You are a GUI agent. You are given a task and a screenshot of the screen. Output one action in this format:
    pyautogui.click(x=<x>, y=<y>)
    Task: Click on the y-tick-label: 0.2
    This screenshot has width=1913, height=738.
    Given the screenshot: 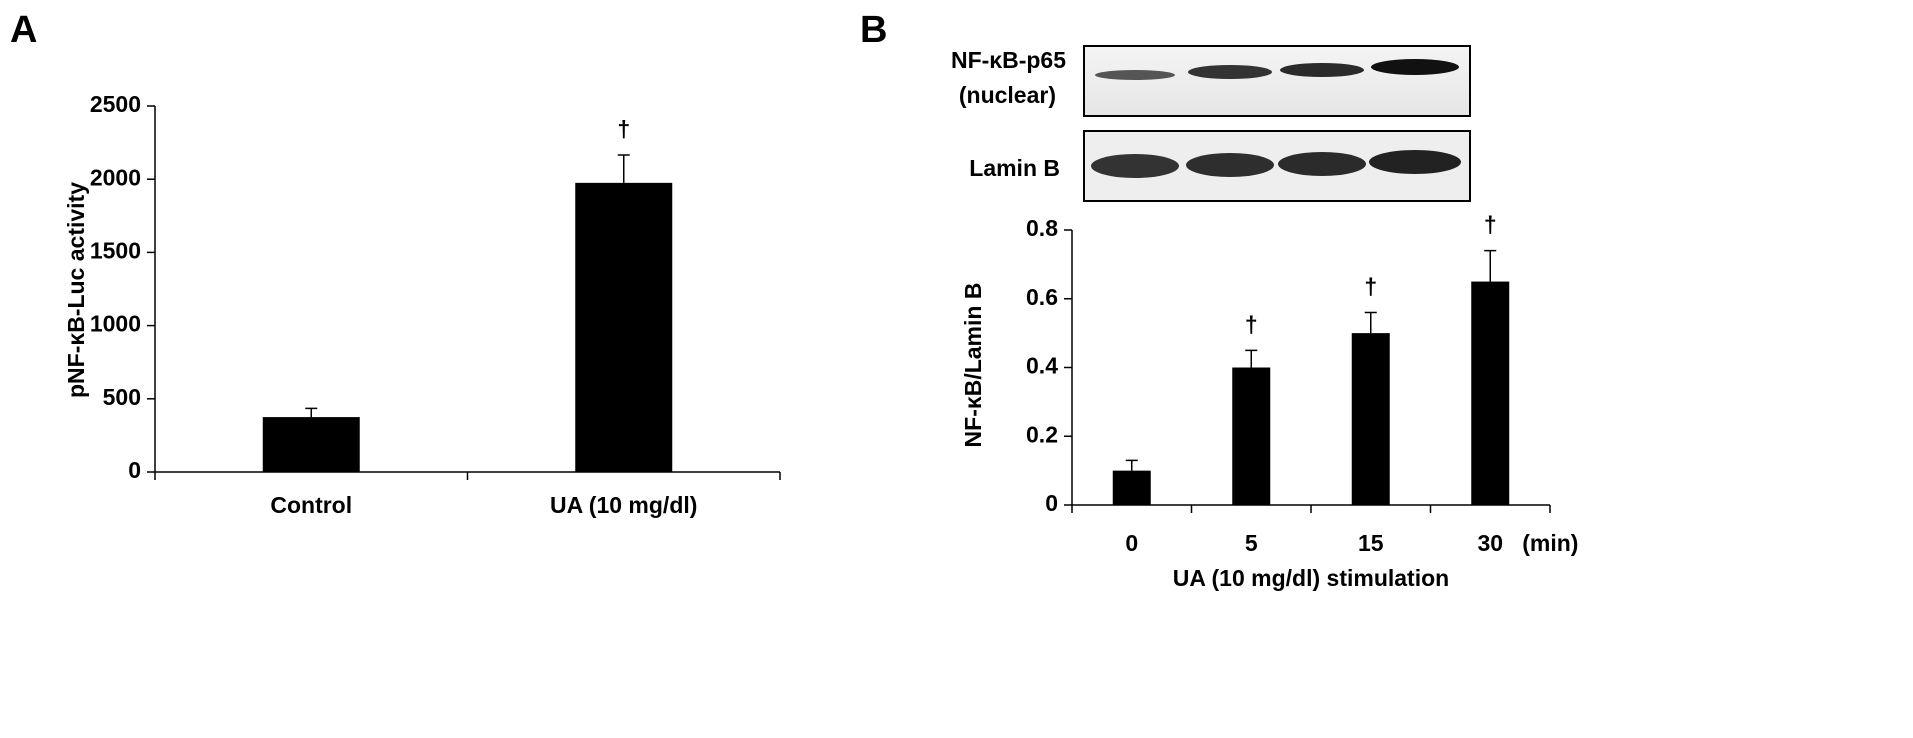 What is the action you would take?
    pyautogui.click(x=1042, y=434)
    